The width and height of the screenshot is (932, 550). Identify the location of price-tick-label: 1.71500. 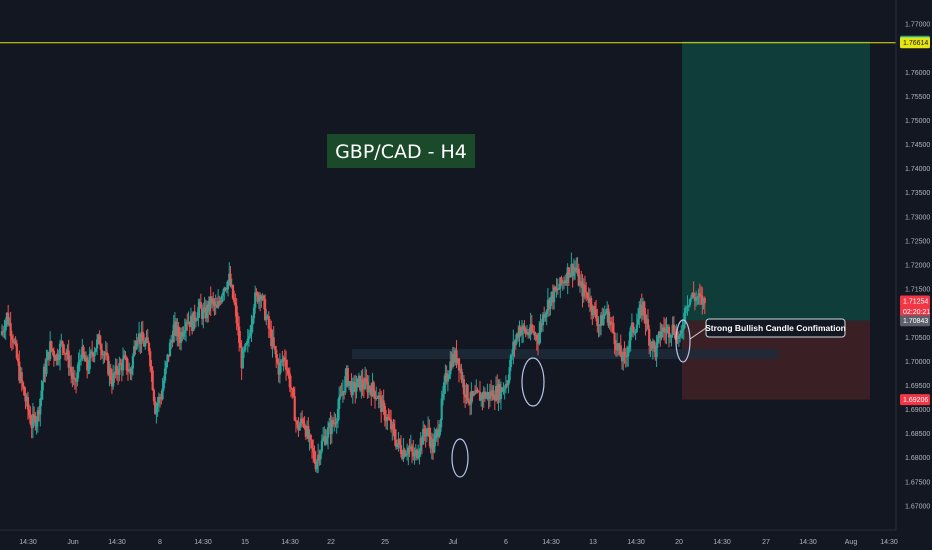
(917, 290).